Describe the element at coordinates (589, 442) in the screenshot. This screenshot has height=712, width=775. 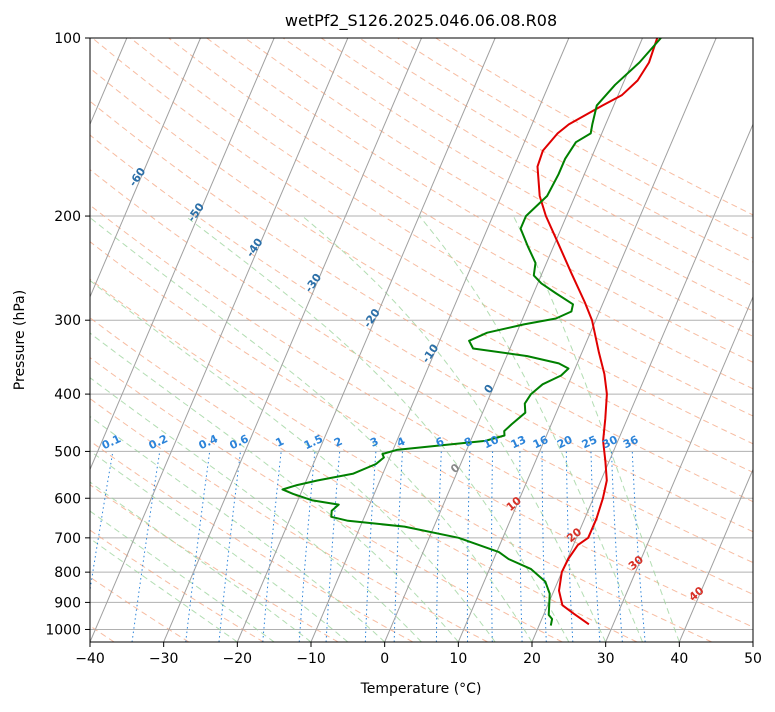
I see `mixing-ratio-label: 25` at that location.